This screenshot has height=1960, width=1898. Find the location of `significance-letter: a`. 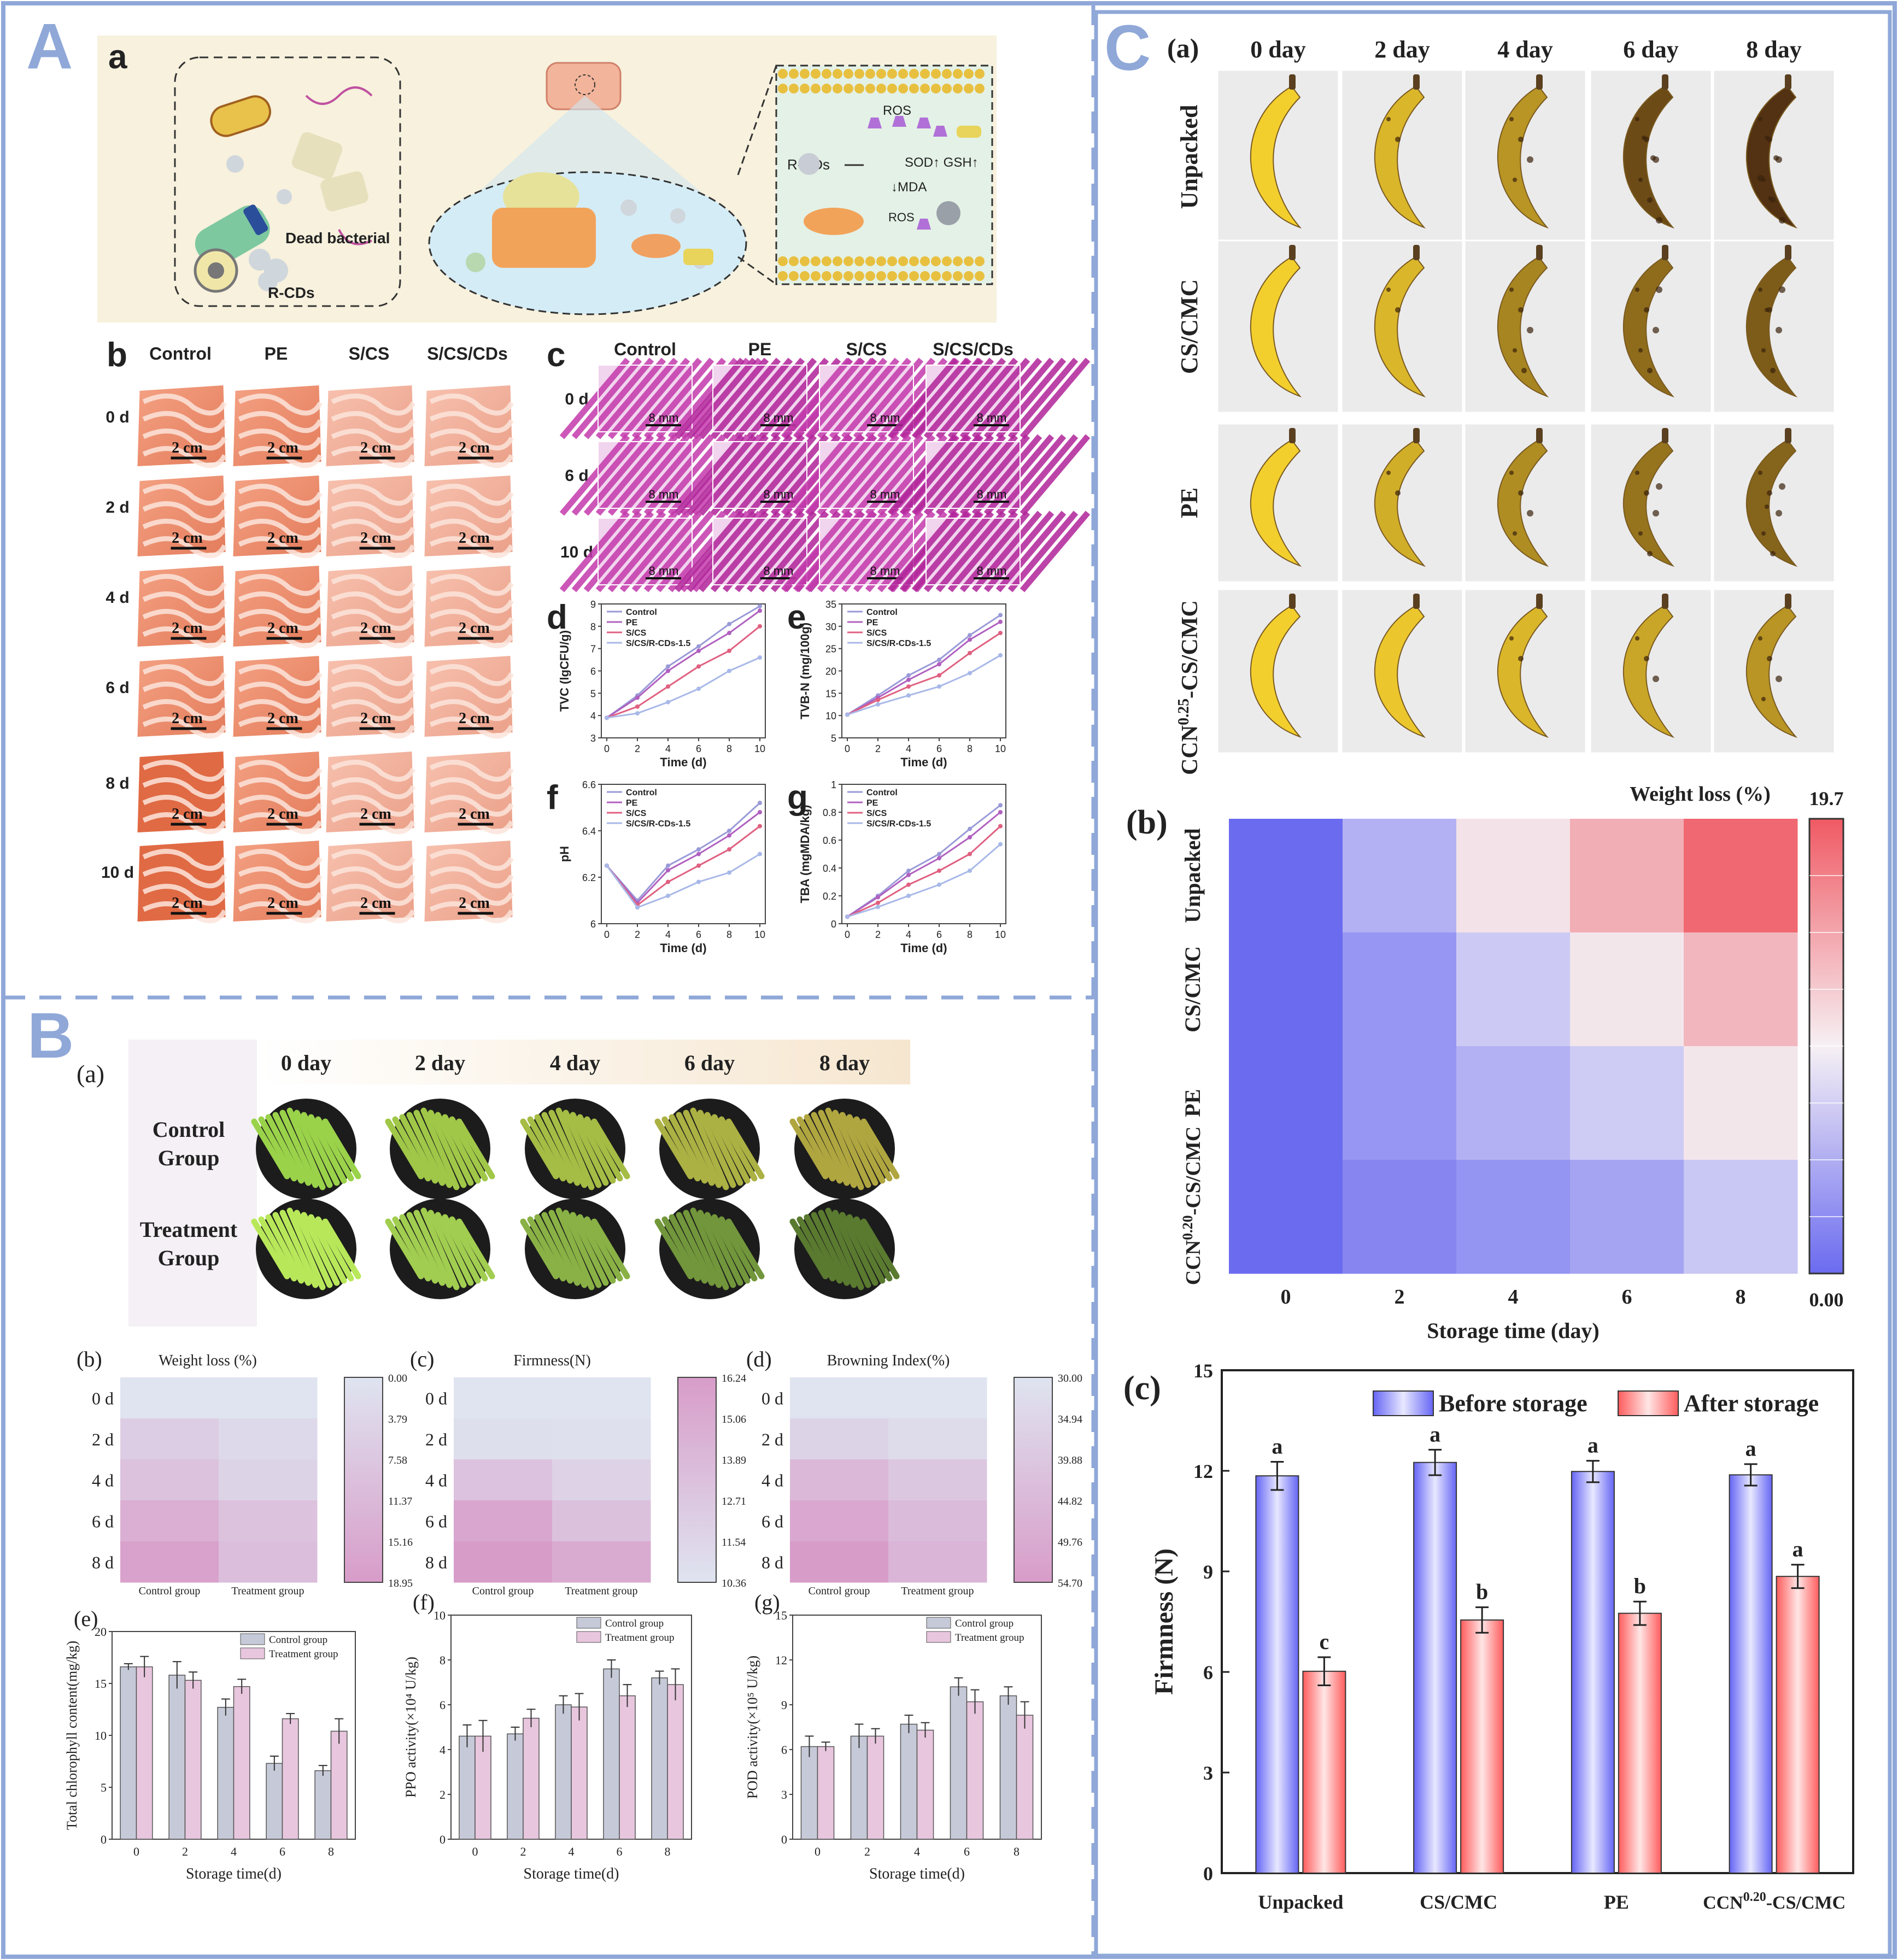

significance-letter: a is located at coordinates (1750, 1448).